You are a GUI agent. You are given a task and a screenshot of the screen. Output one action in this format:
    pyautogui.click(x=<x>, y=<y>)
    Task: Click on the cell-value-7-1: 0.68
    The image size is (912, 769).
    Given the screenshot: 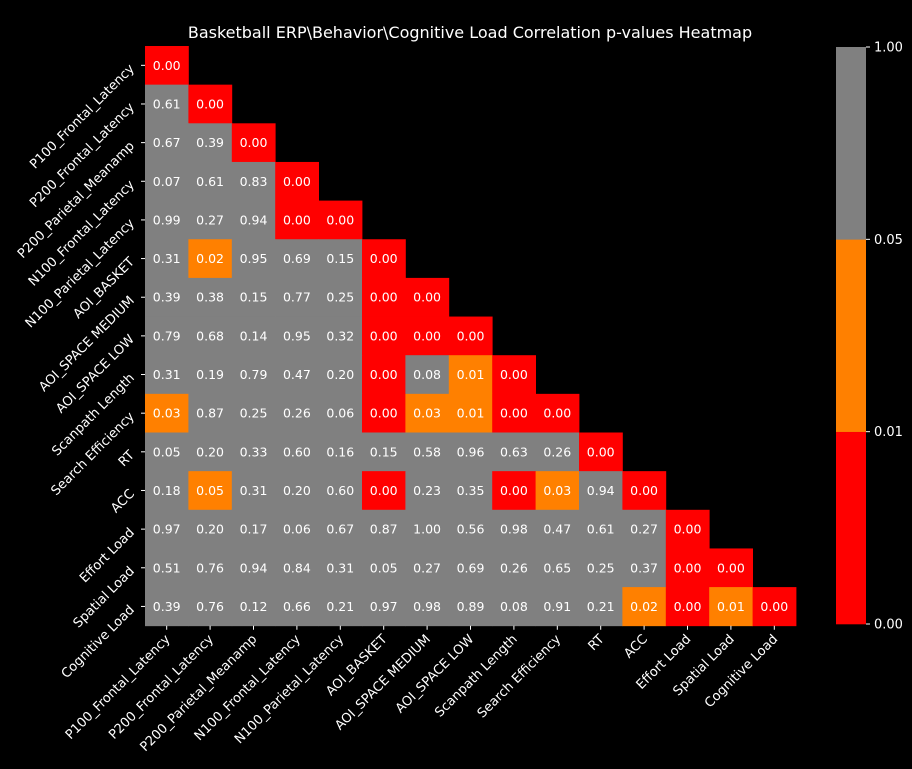 What is the action you would take?
    pyautogui.click(x=210, y=335)
    